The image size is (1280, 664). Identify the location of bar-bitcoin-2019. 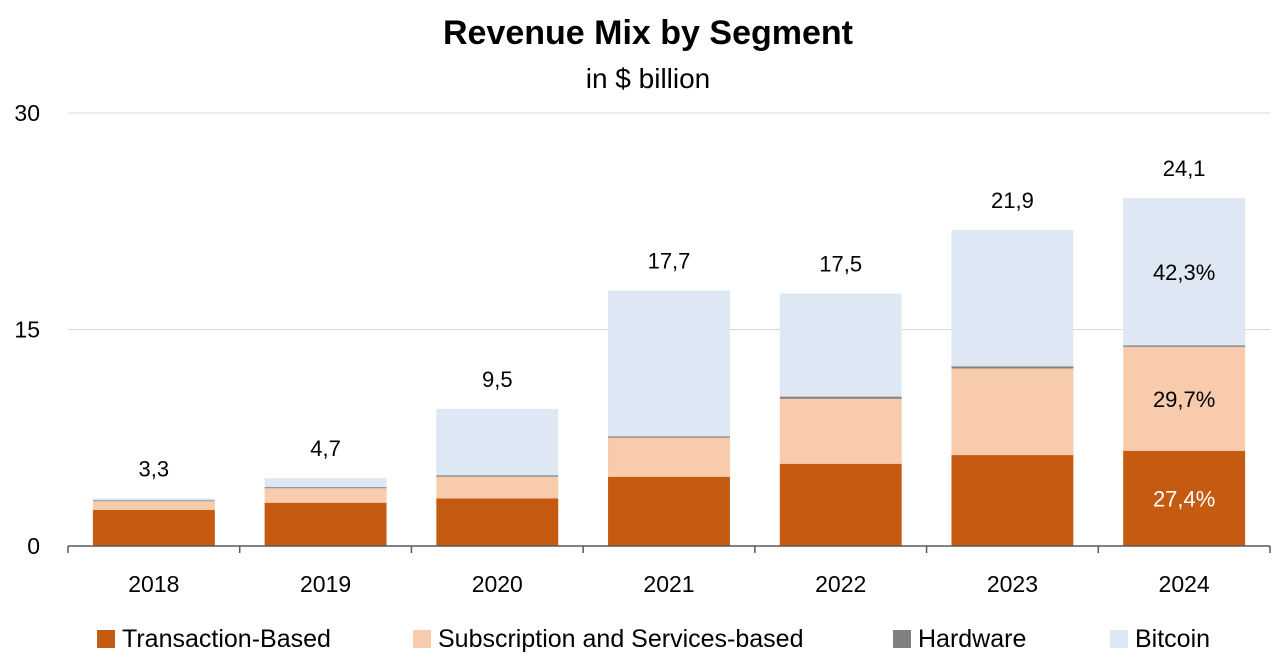
(325, 483).